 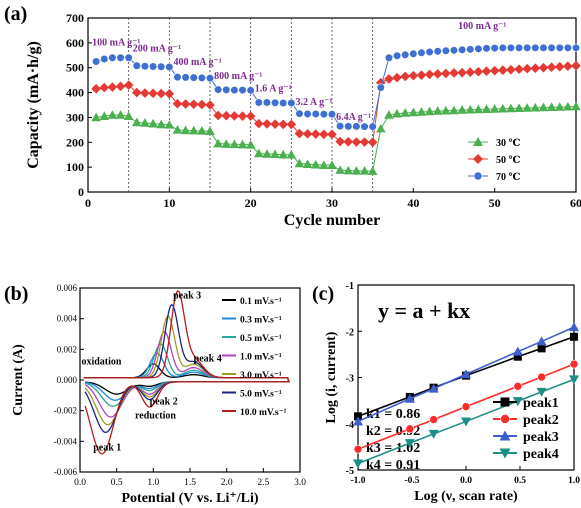 I want to click on legend-label-c: peak2, so click(x=541, y=420).